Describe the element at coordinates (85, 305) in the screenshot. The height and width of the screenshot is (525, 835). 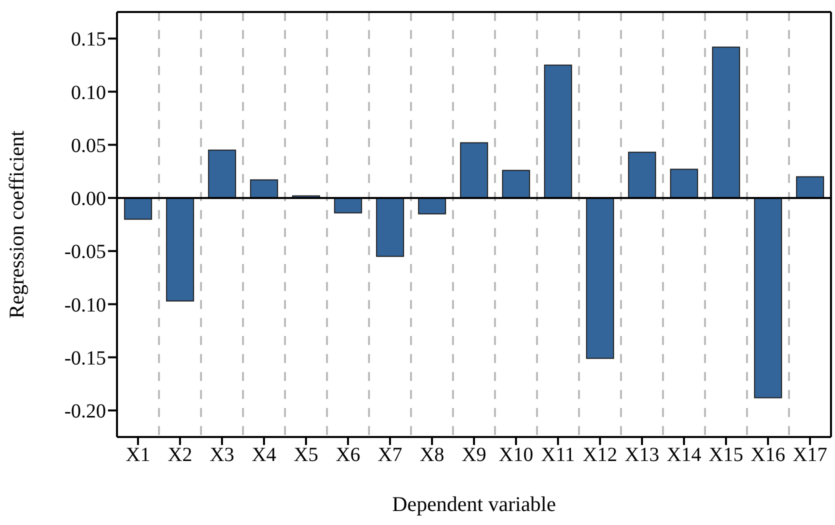
I see `y-tick-label: -0.10` at that location.